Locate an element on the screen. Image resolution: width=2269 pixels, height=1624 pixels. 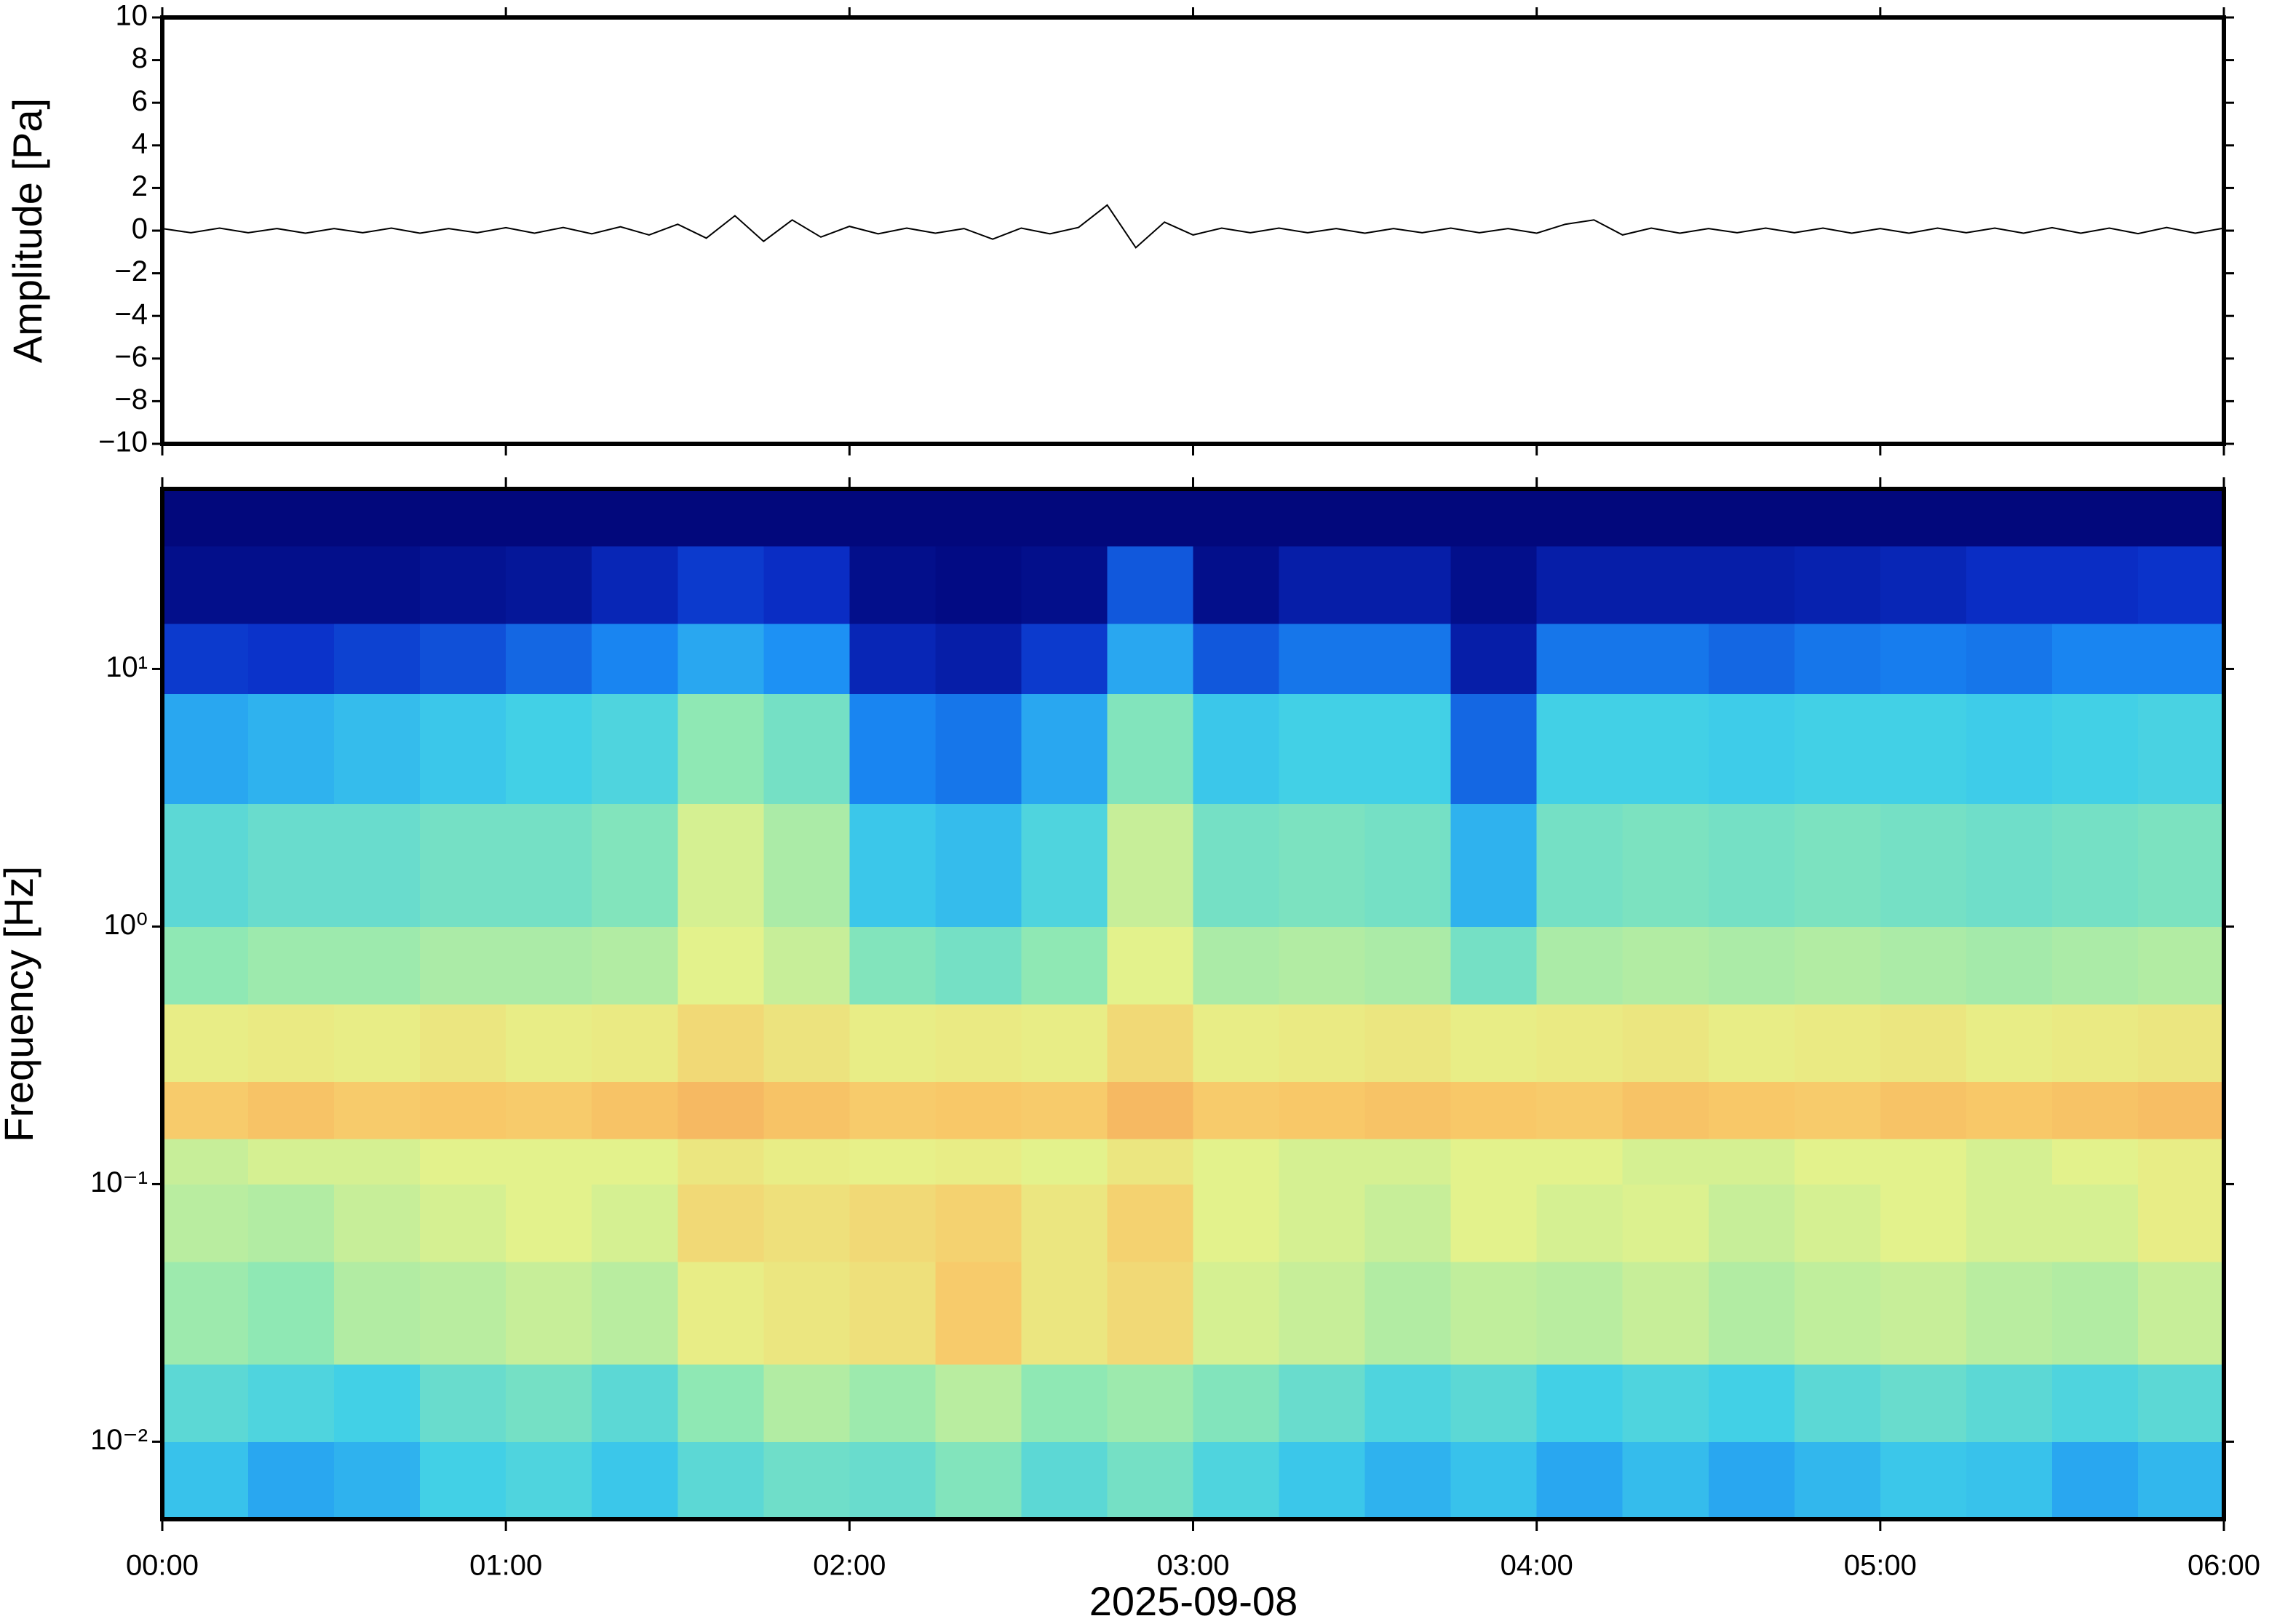
y-tick-label: −2 is located at coordinates (131, 271).